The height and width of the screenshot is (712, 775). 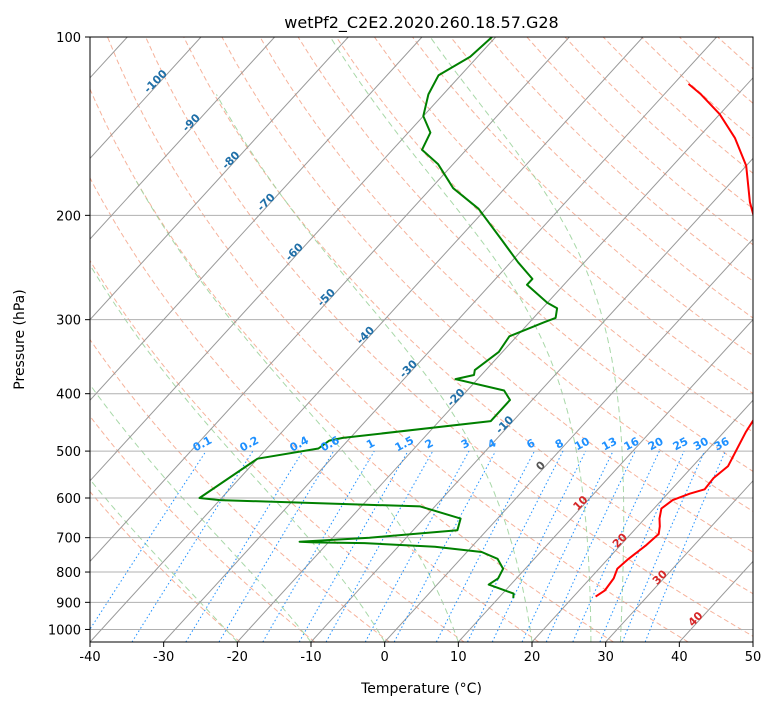 What do you see at coordinates (421, 689) in the screenshot?
I see `x-axis-label: Temperature (°C)` at bounding box center [421, 689].